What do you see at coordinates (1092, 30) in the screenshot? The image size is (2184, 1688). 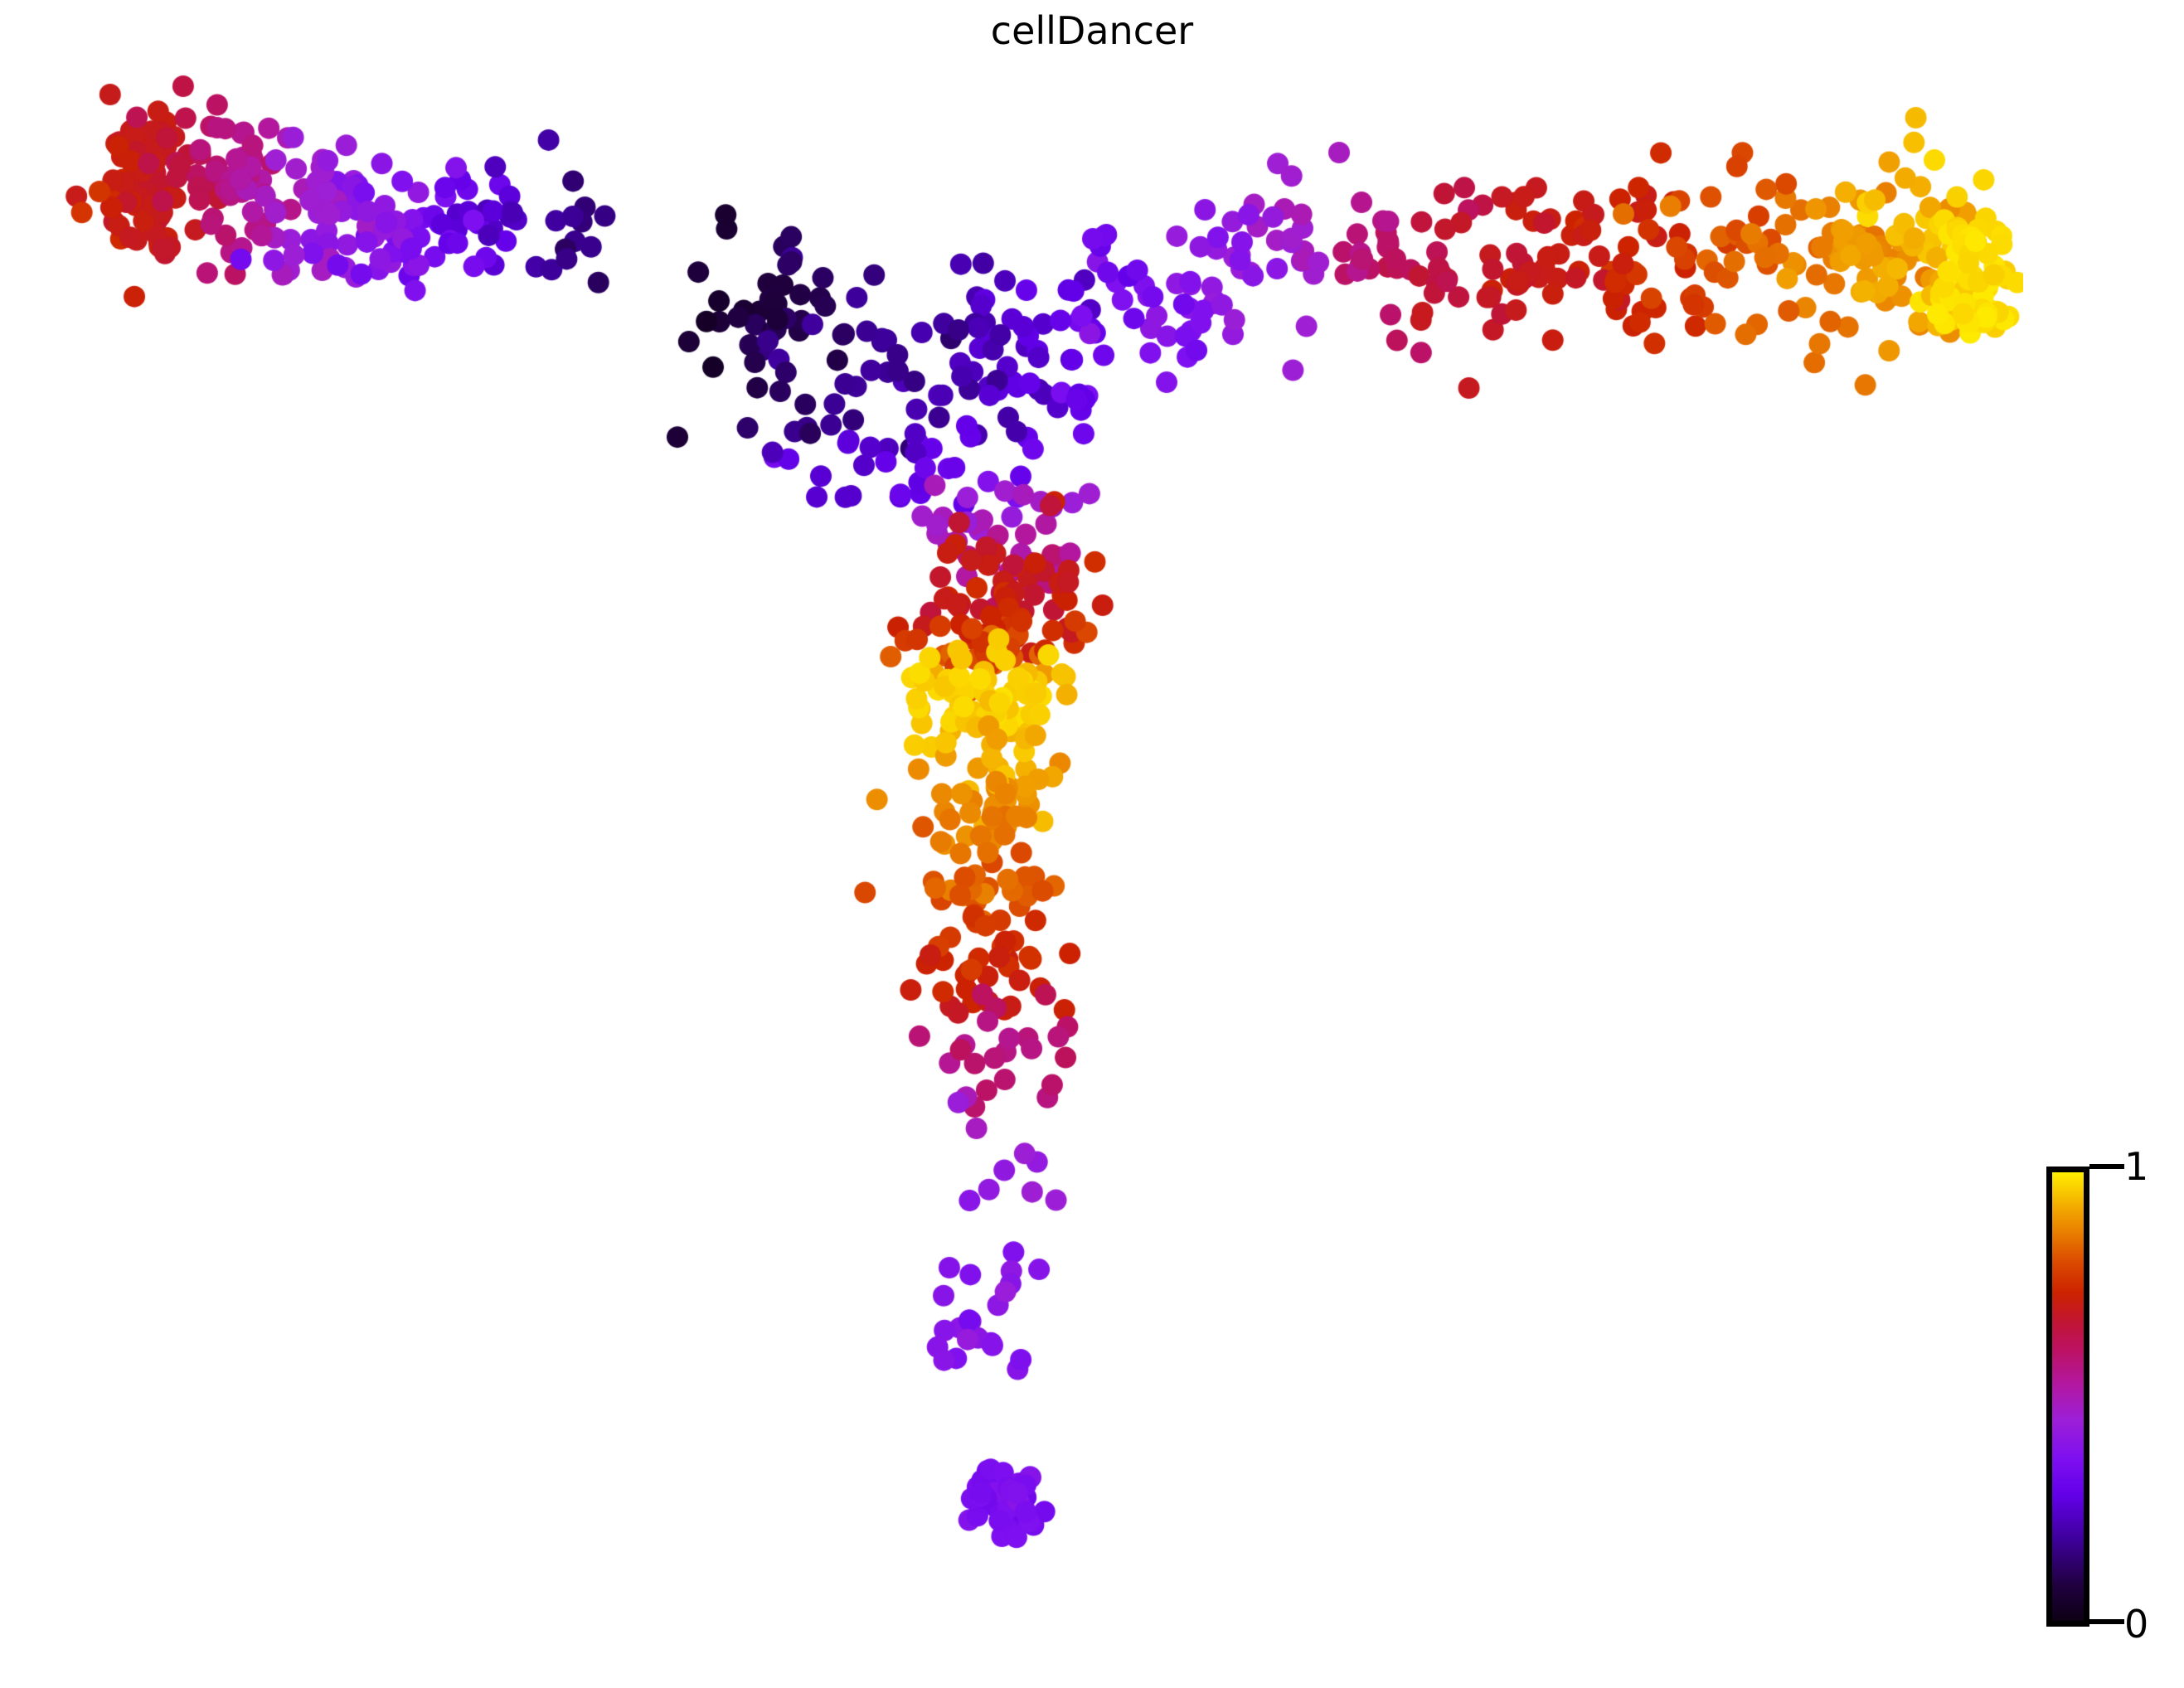 I see `page-title: cellDancer` at bounding box center [1092, 30].